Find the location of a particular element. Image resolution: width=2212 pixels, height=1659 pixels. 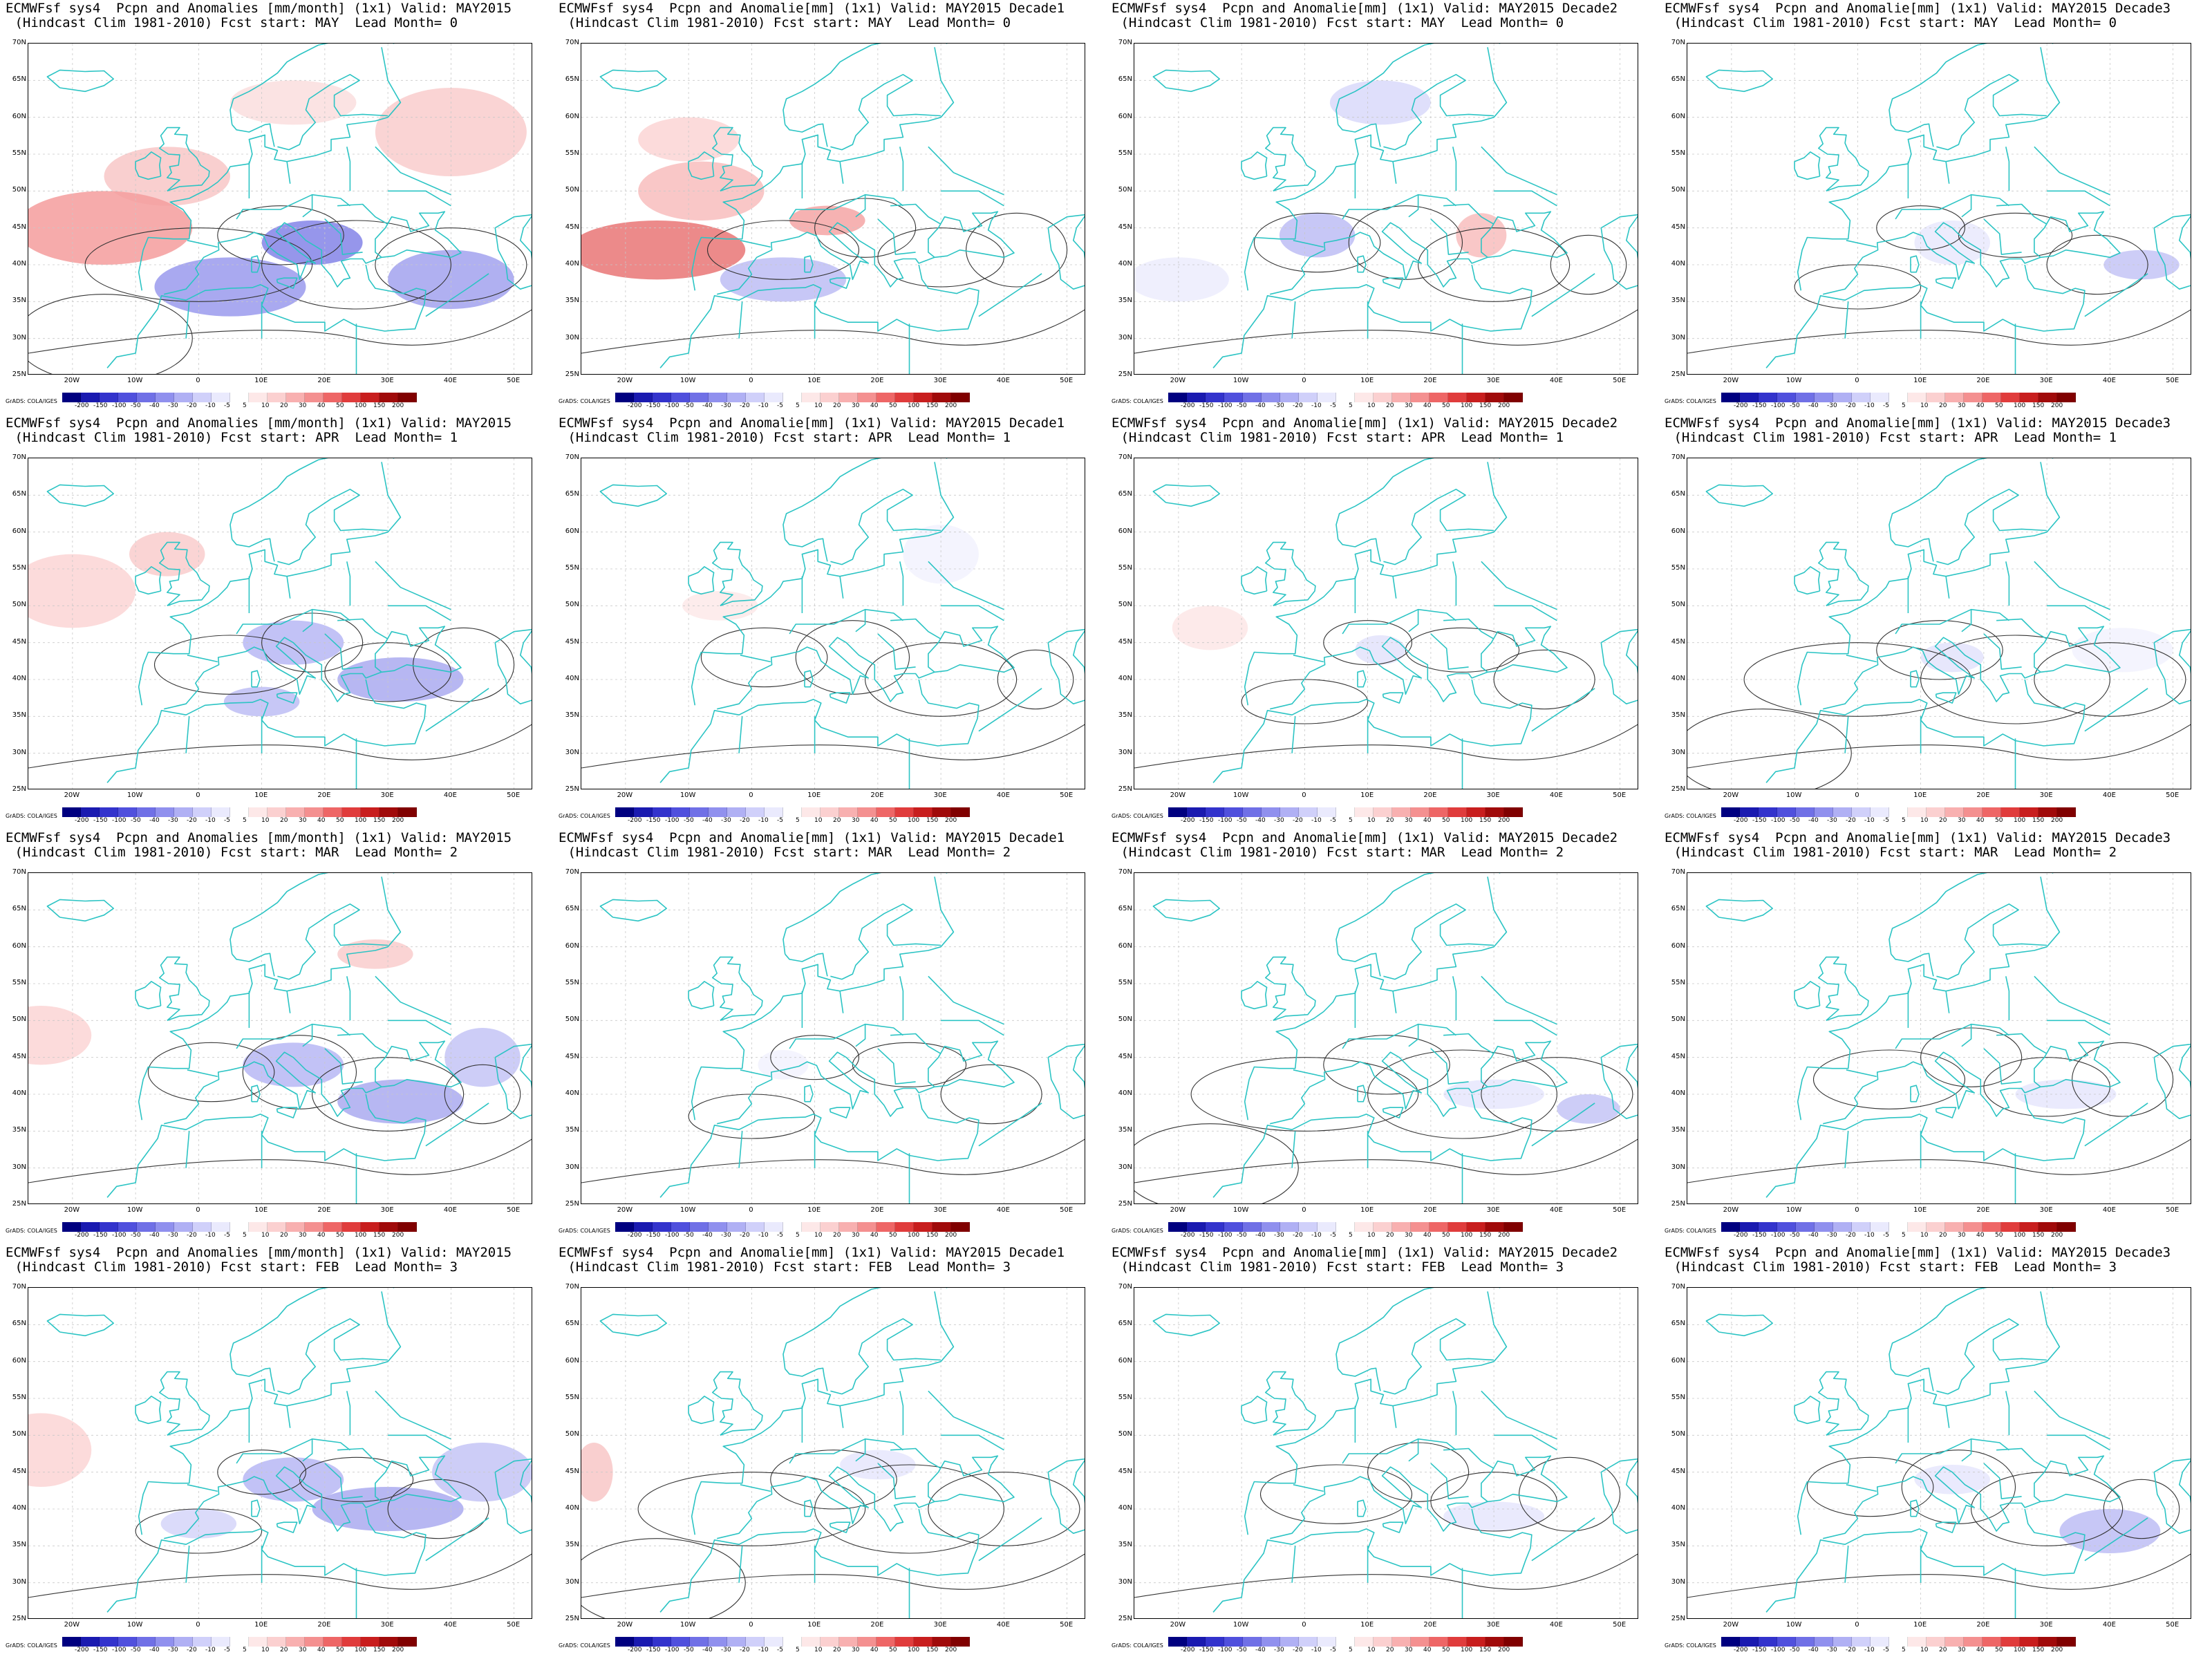

colorbar-swatch: -150 is located at coordinates (94, 1230).